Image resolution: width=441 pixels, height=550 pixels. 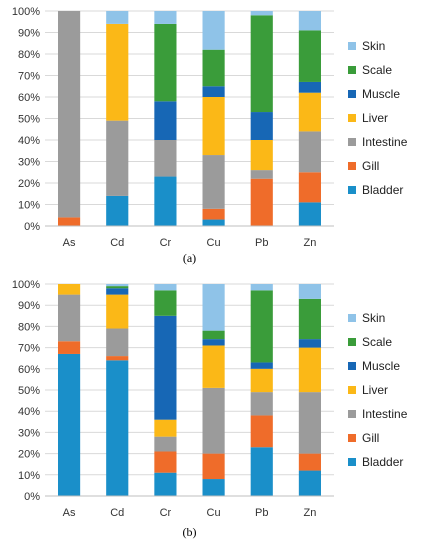 I want to click on bar-segment-skin-cu, so click(x=213, y=307).